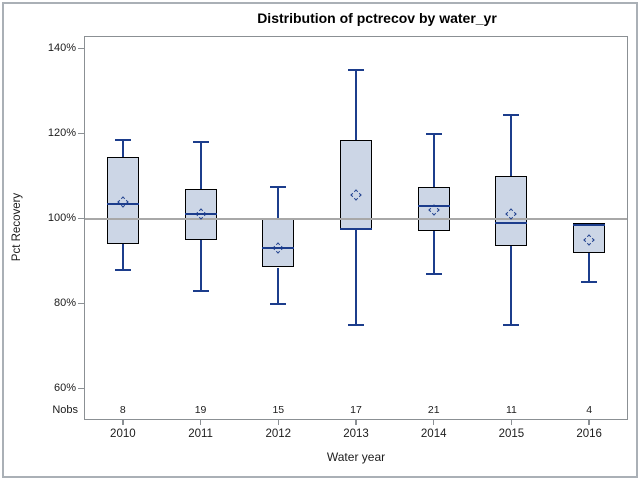 This screenshot has height=480, width=640. I want to click on nobs-value: 19, so click(200, 410).